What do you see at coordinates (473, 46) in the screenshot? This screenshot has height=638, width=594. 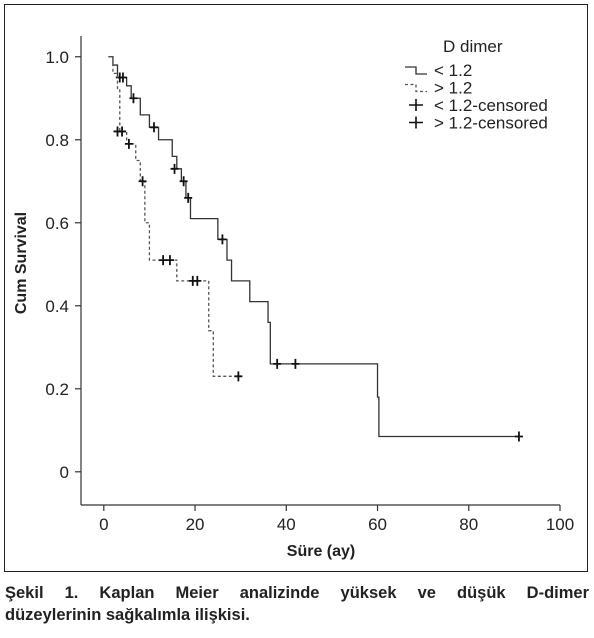 I see `legend-title: D dimer` at bounding box center [473, 46].